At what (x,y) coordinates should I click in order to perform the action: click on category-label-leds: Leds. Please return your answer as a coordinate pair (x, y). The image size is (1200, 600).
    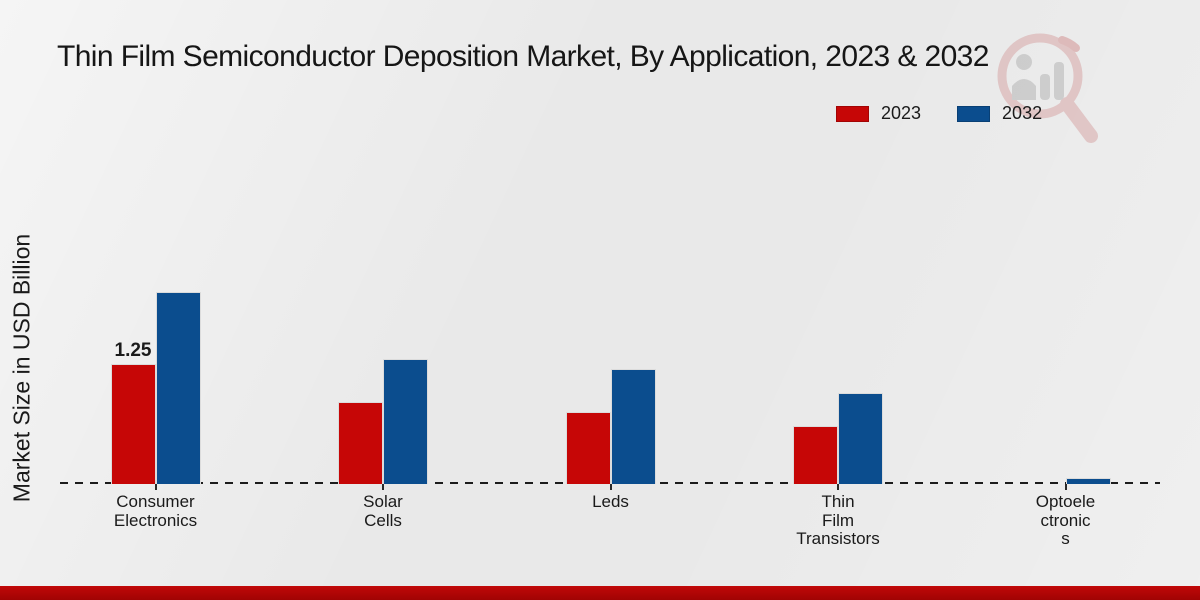
    Looking at the image, I should click on (610, 501).